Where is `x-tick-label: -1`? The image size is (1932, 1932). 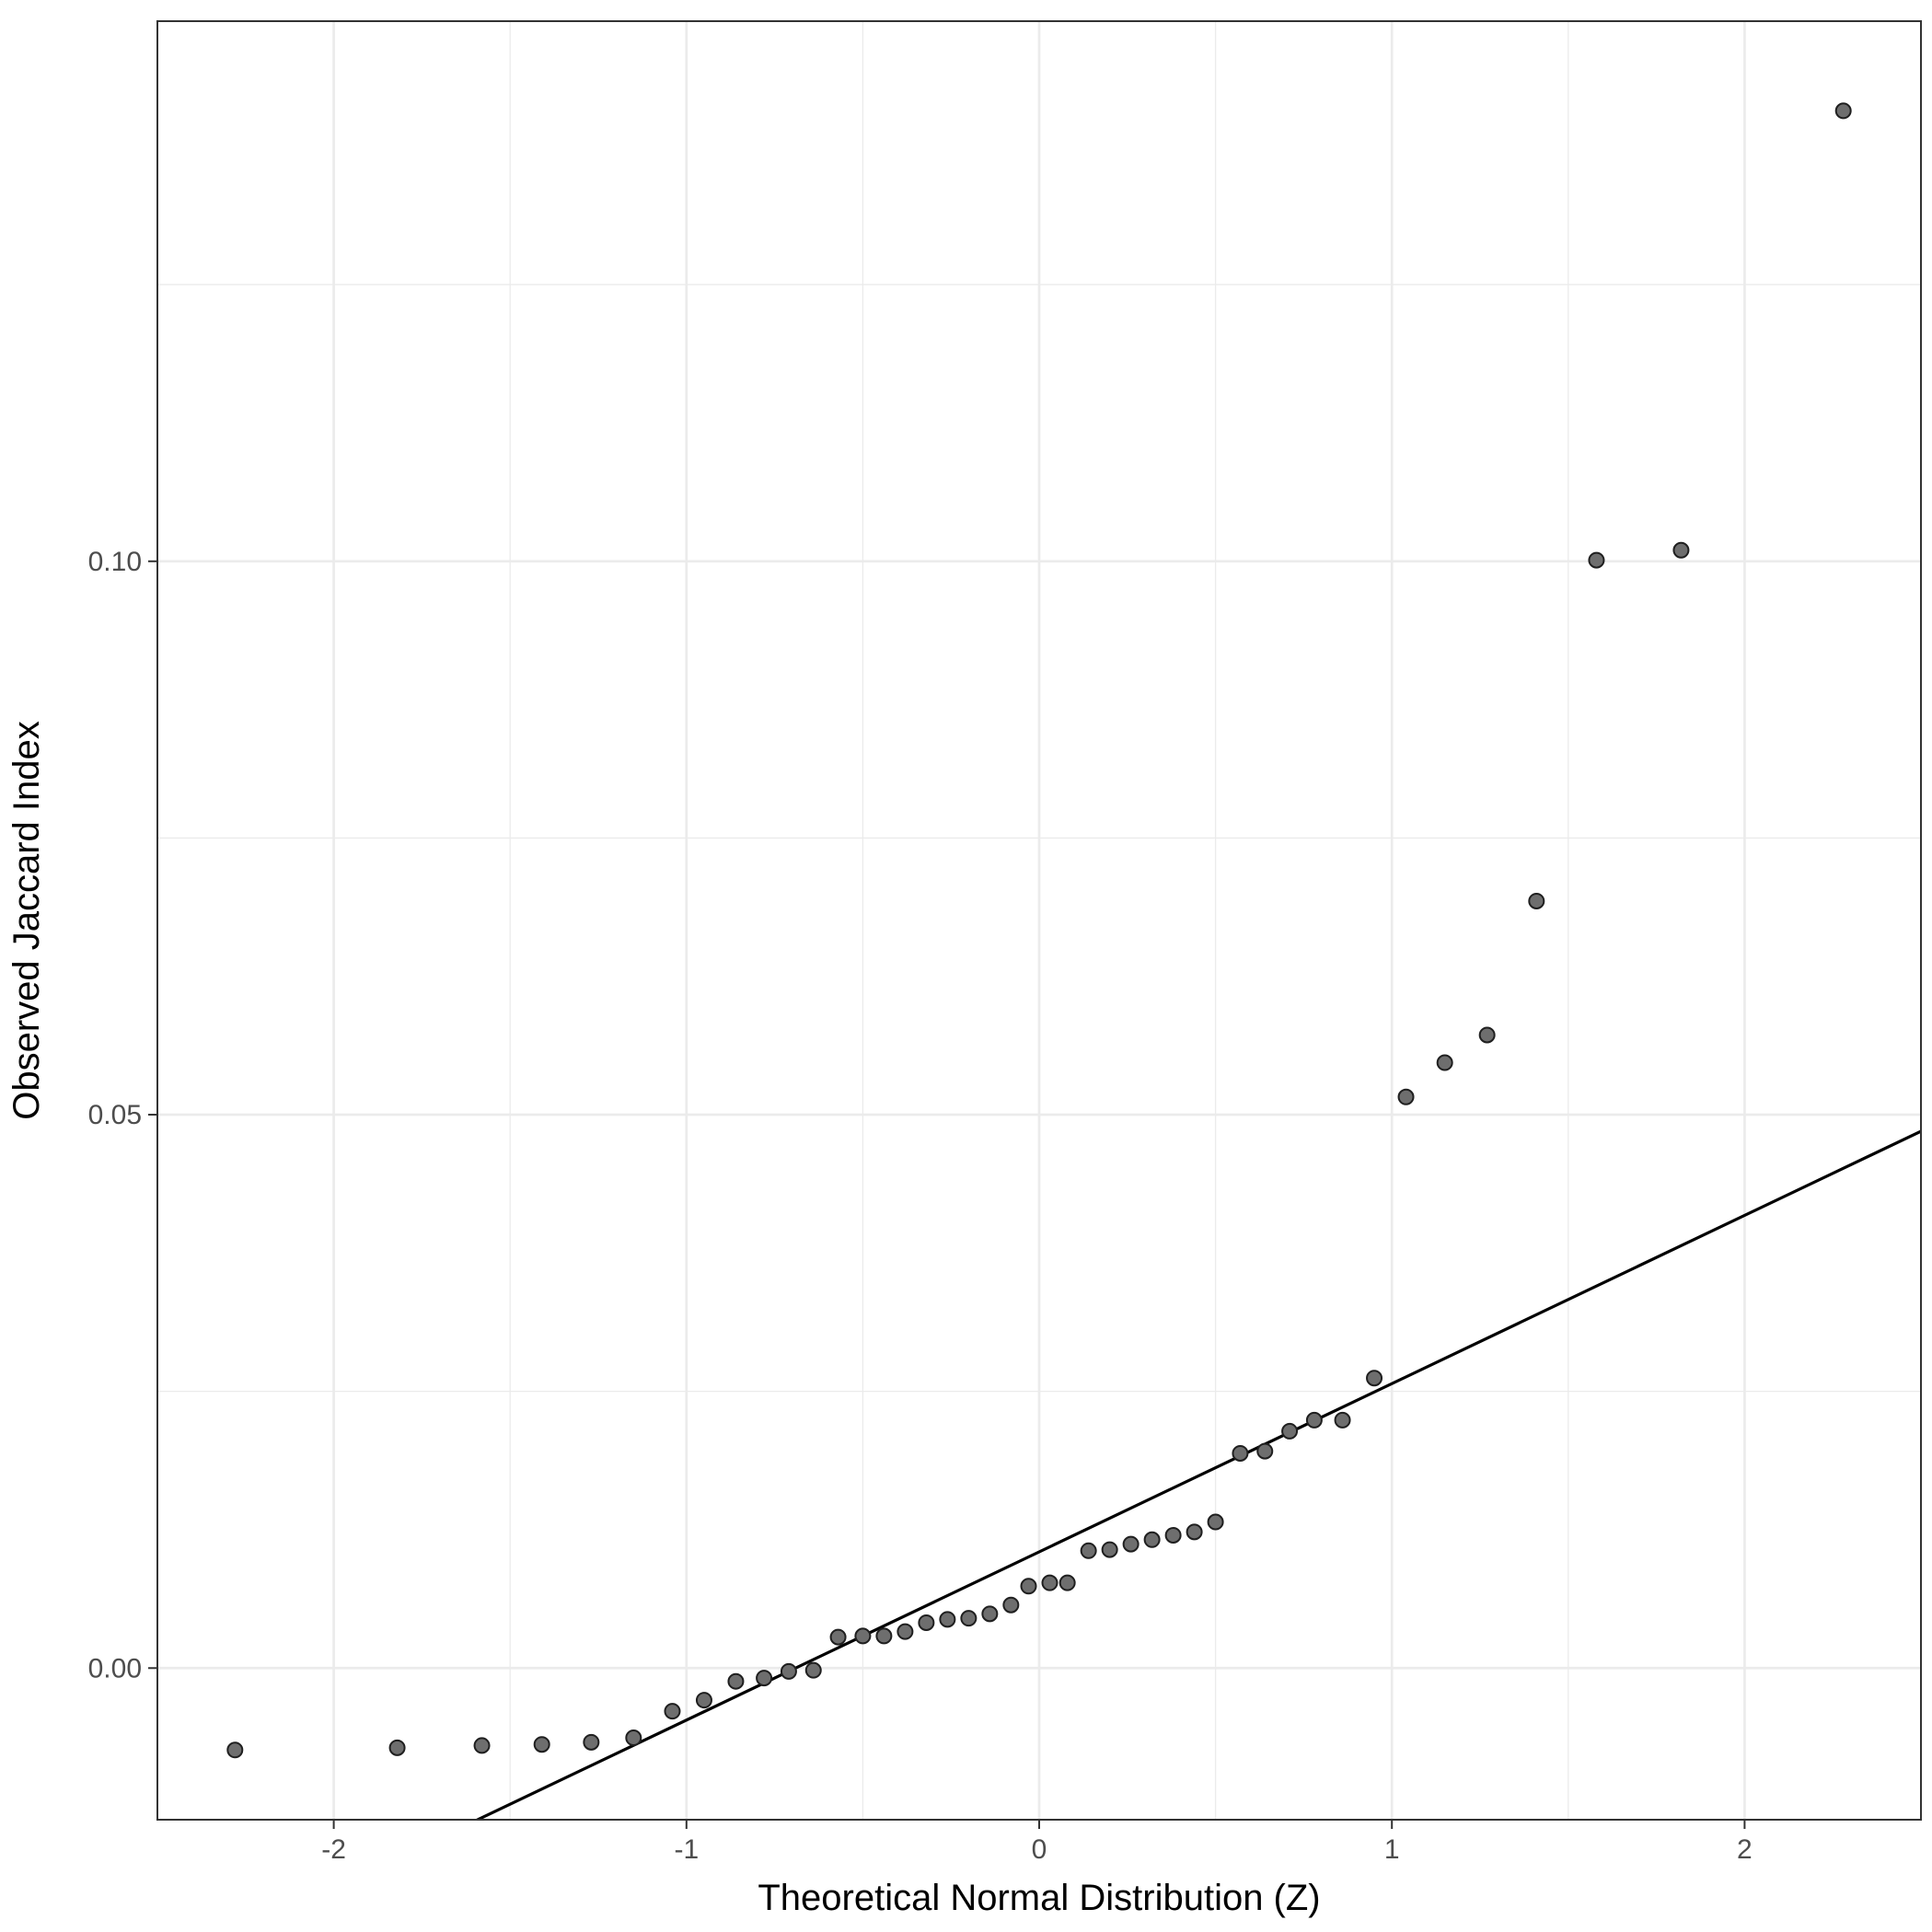 x-tick-label: -1 is located at coordinates (686, 1850).